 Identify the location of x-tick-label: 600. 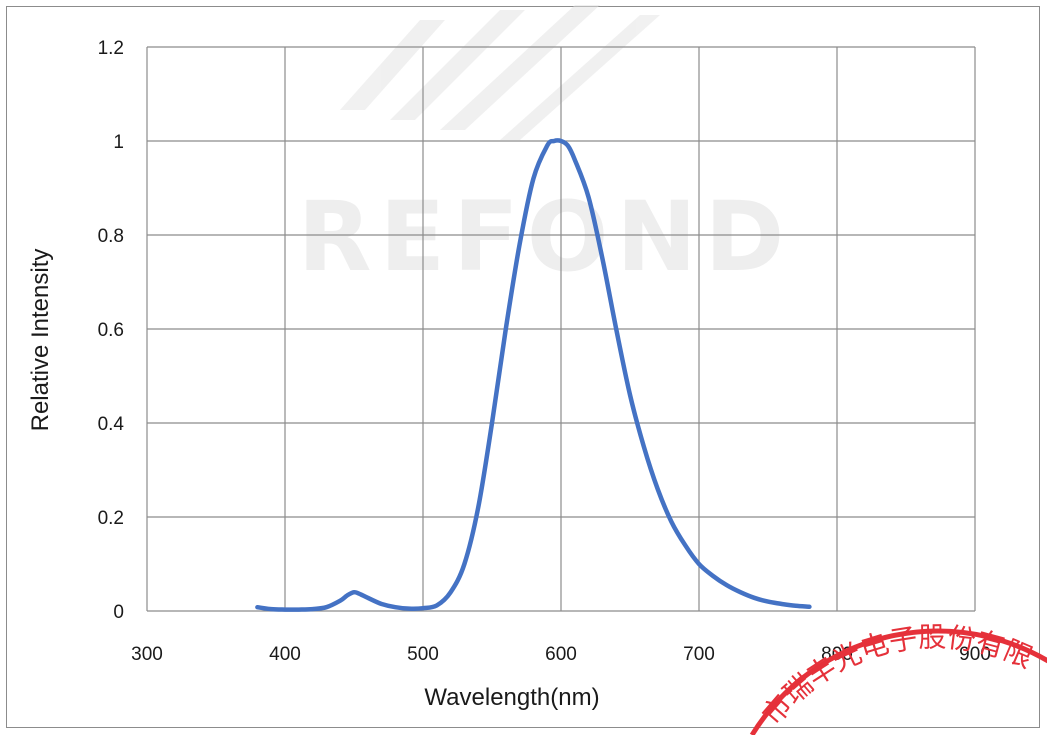
(561, 654).